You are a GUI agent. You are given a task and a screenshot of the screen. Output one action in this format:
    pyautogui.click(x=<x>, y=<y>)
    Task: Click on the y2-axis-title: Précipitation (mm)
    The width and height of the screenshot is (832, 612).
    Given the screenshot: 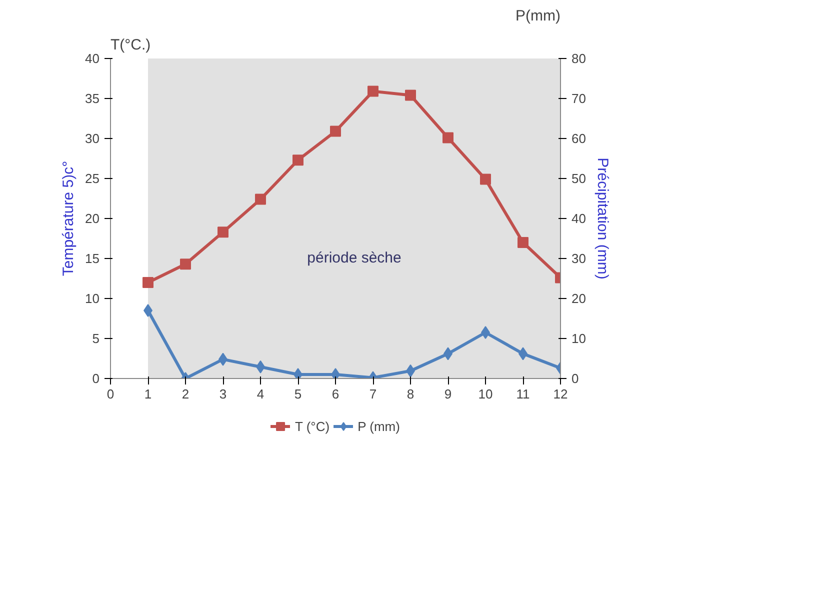 What is the action you would take?
    pyautogui.click(x=602, y=219)
    